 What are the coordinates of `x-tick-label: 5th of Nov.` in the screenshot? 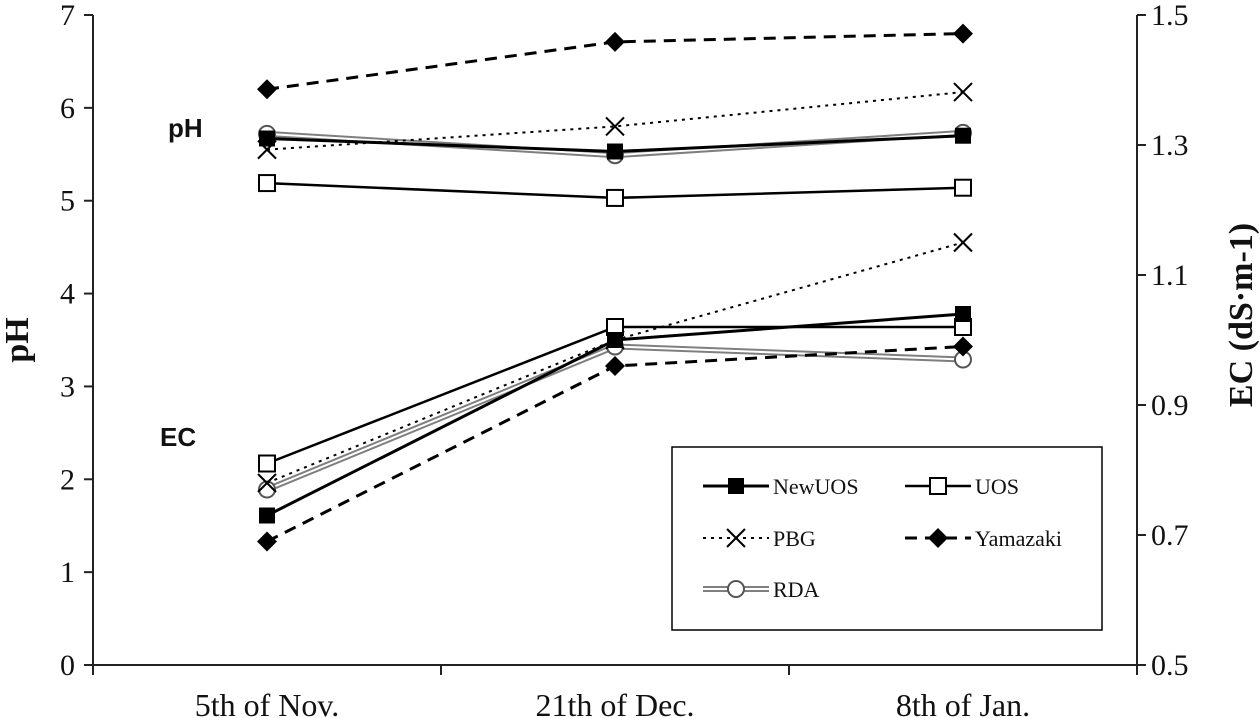 It's located at (267, 702).